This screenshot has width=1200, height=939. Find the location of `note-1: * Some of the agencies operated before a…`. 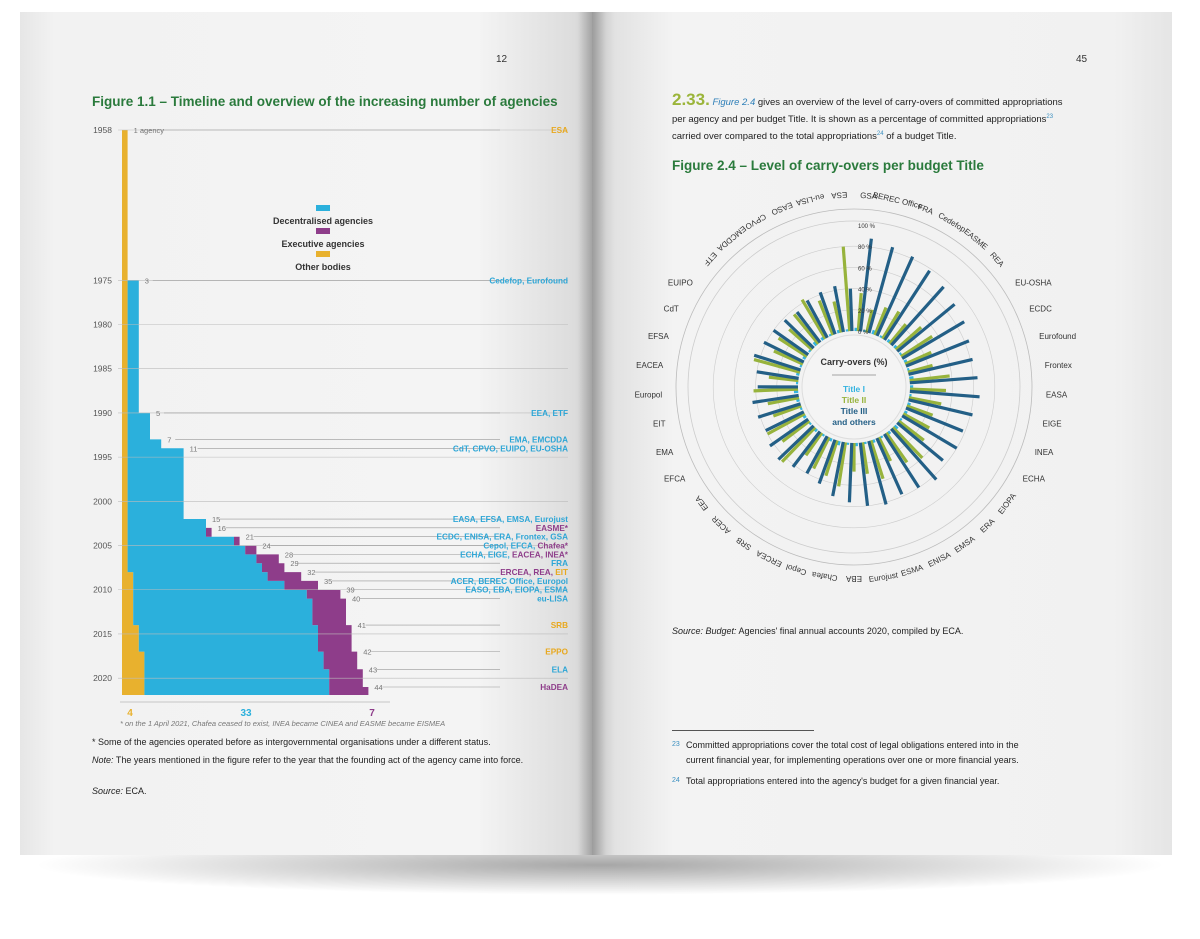

note-1: * Some of the agencies operated before a… is located at coordinates (291, 742).